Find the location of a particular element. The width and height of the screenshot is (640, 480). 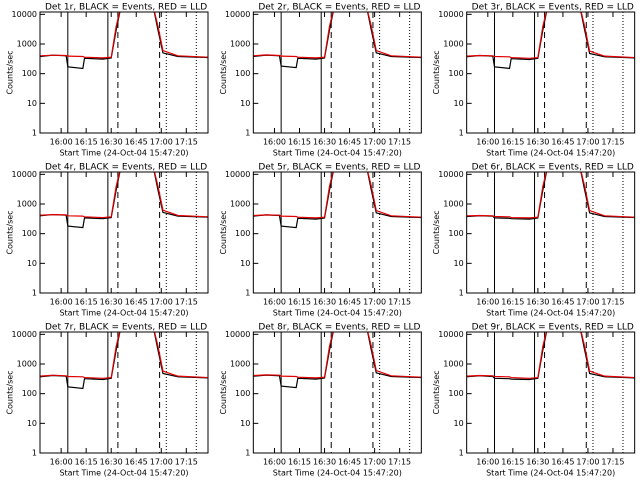

panel-title: Det 9r, BLACK = Events, RED = LLD is located at coordinates (553, 328).